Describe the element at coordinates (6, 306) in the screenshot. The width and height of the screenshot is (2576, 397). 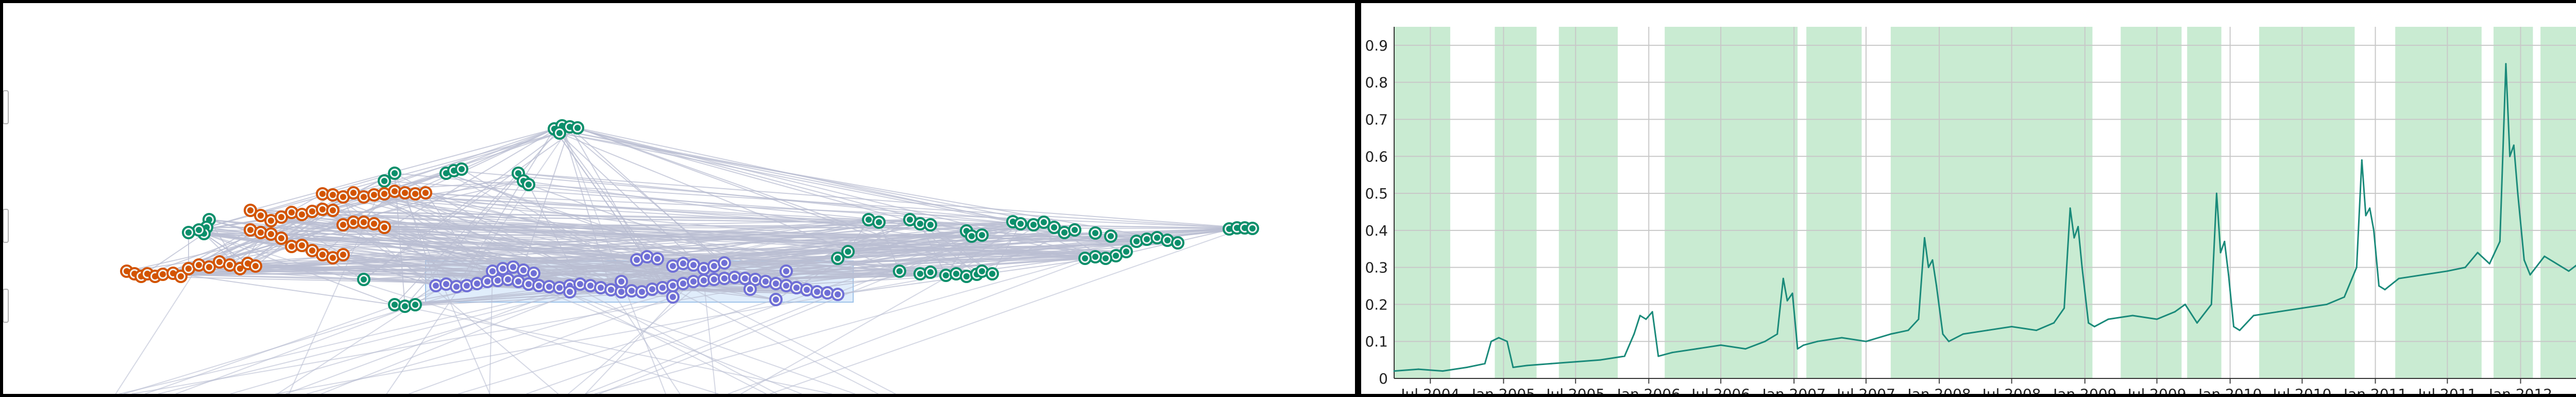
I see `reset-view-control` at that location.